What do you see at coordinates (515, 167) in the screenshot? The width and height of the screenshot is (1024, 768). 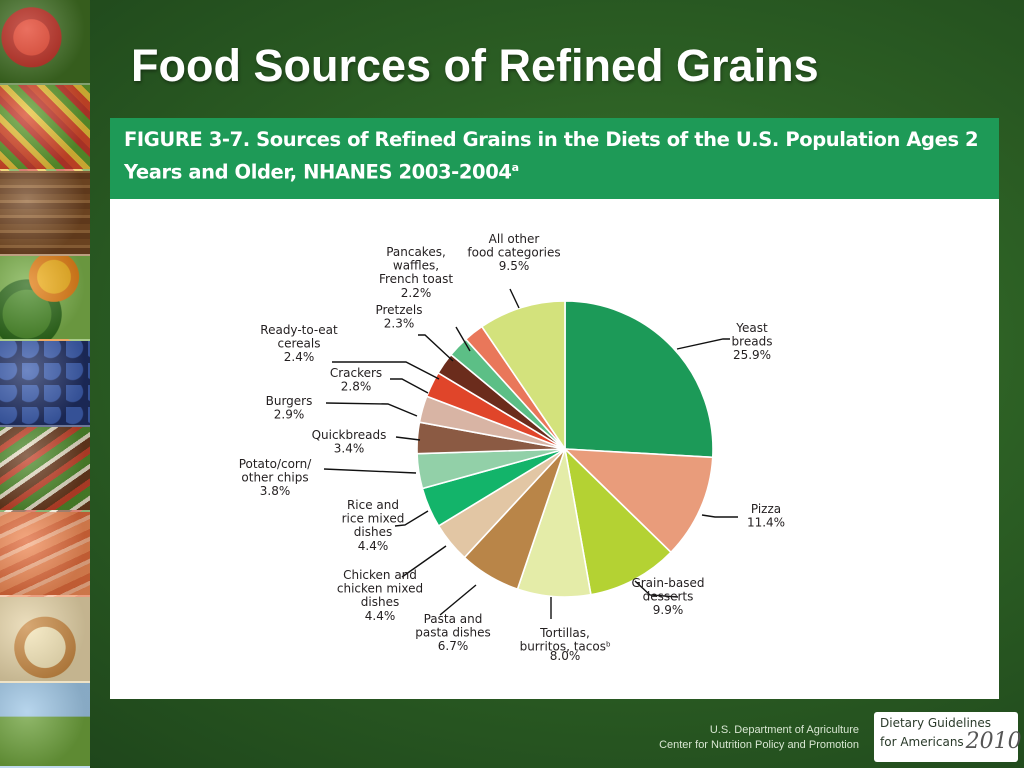 I see `figure-title-footnote: a` at bounding box center [515, 167].